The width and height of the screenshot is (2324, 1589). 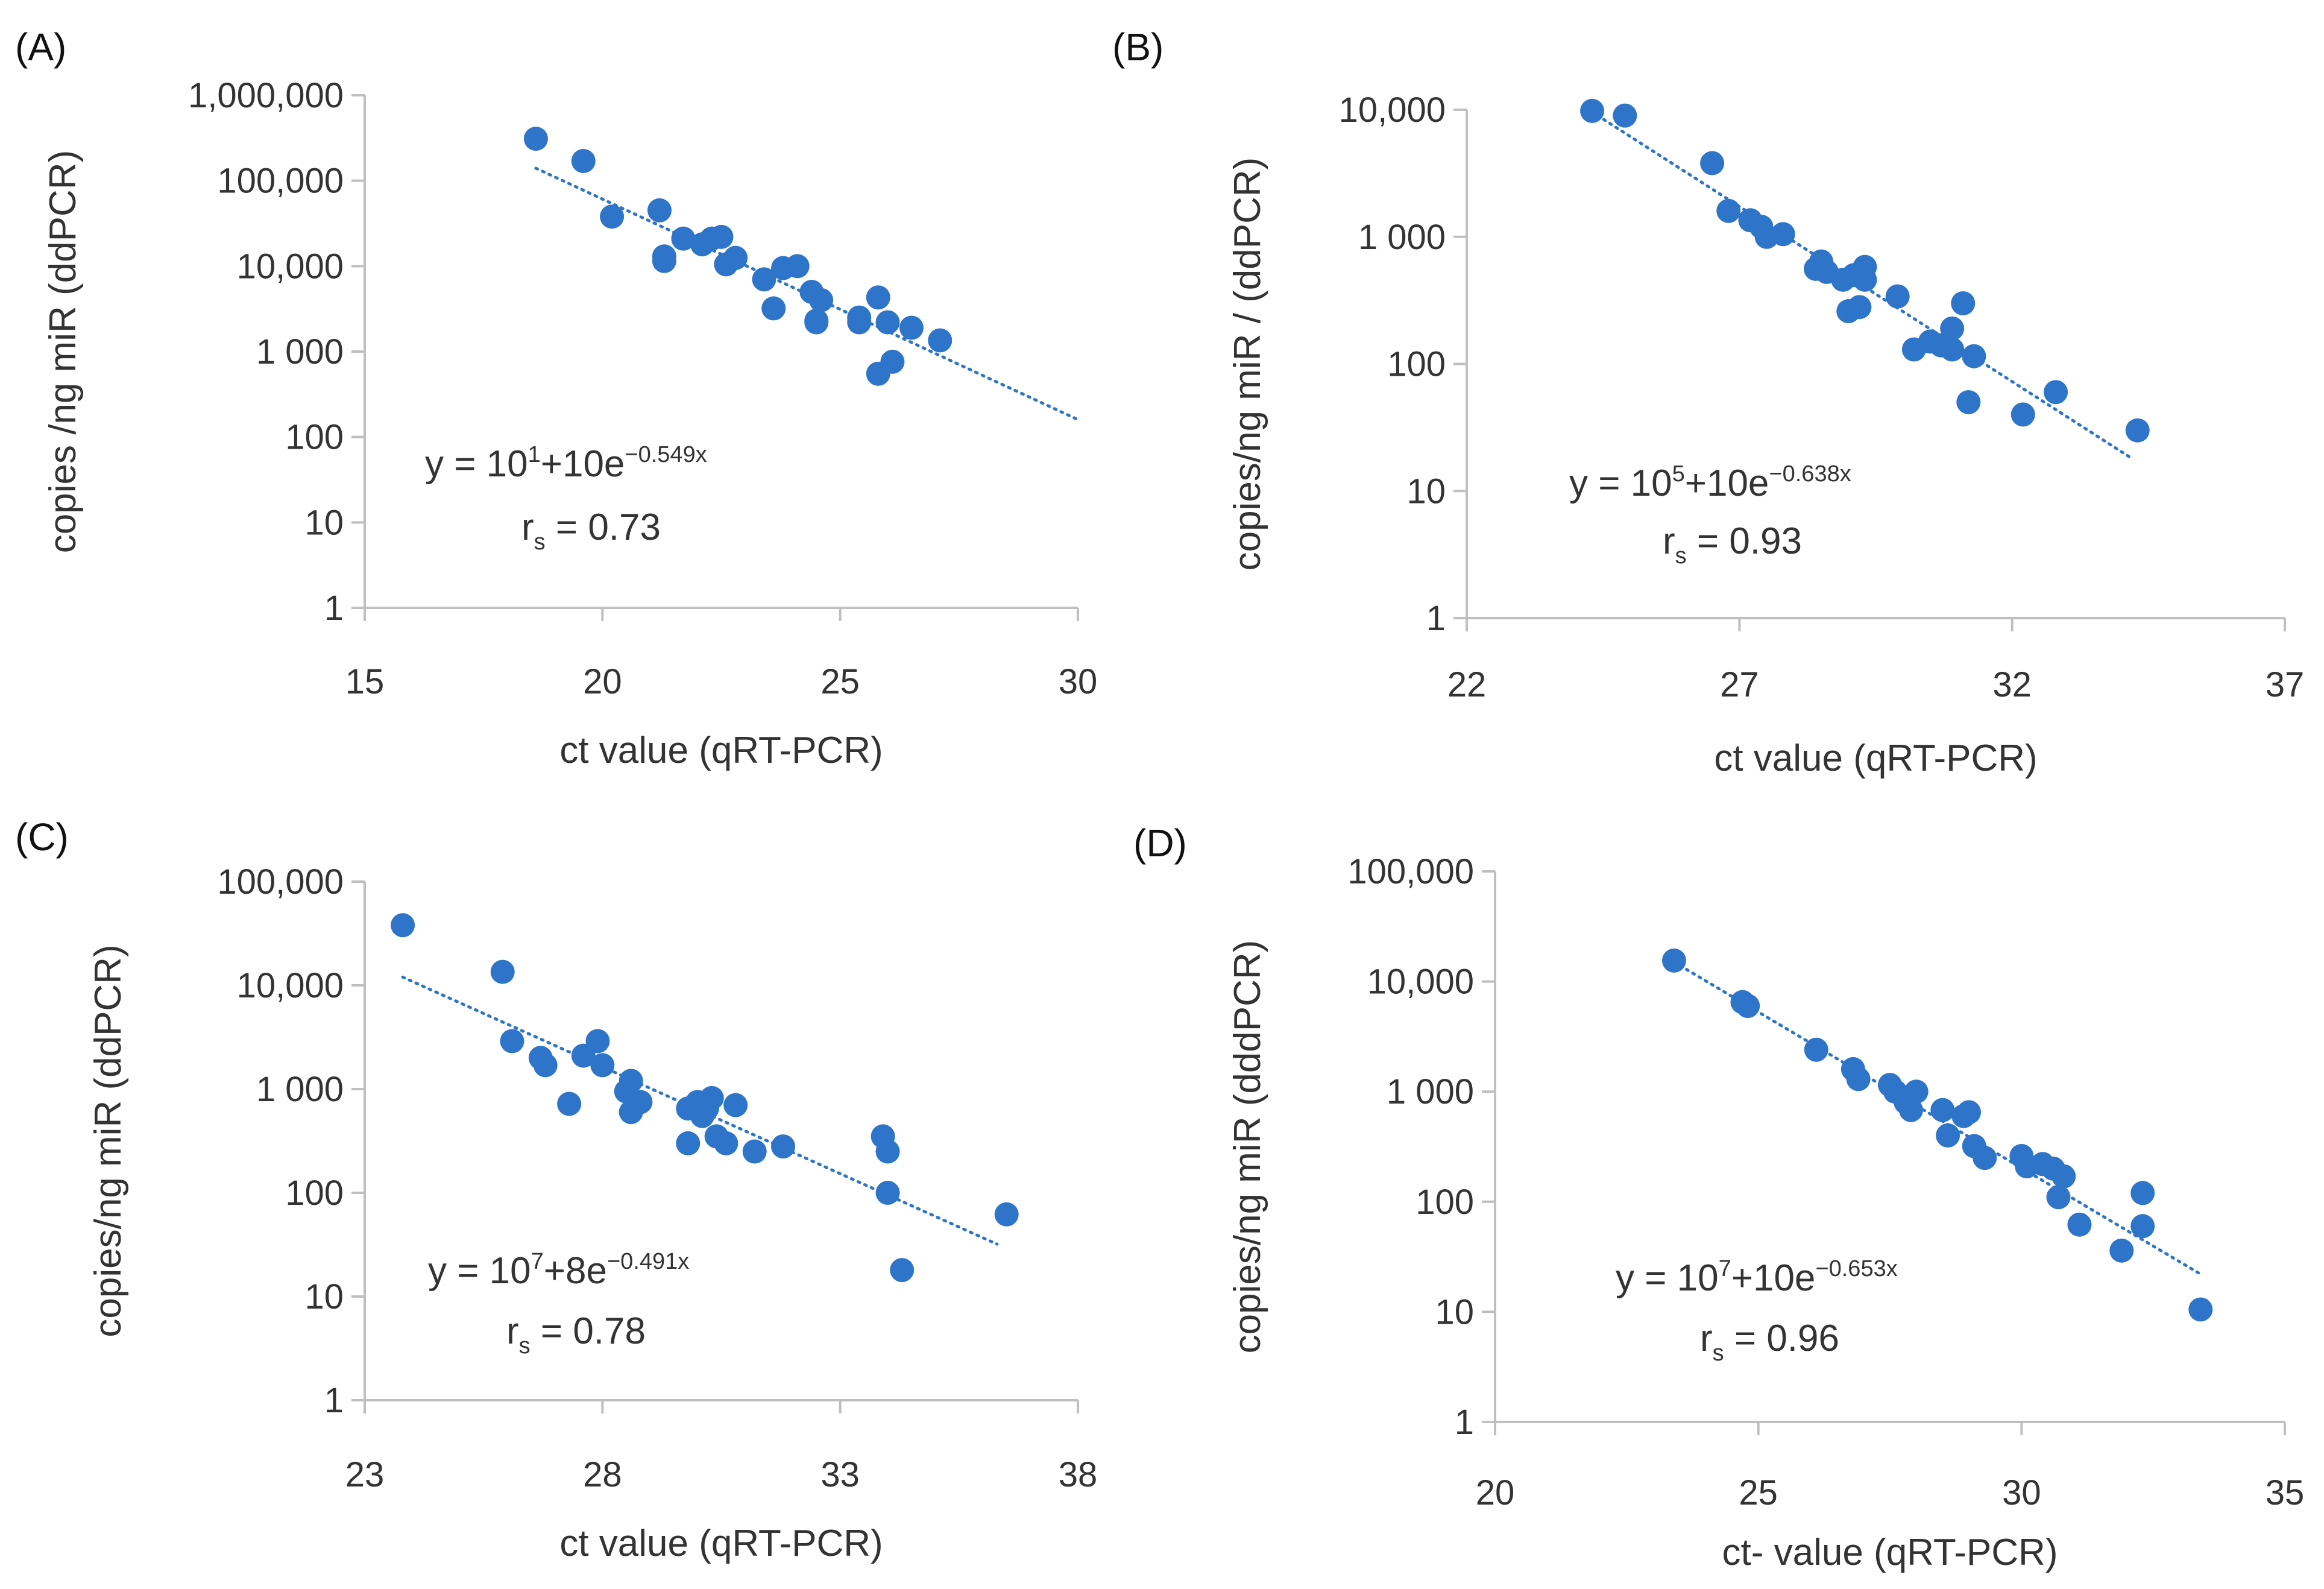 What do you see at coordinates (2012, 684) in the screenshot?
I see `x-tick-label: 32` at bounding box center [2012, 684].